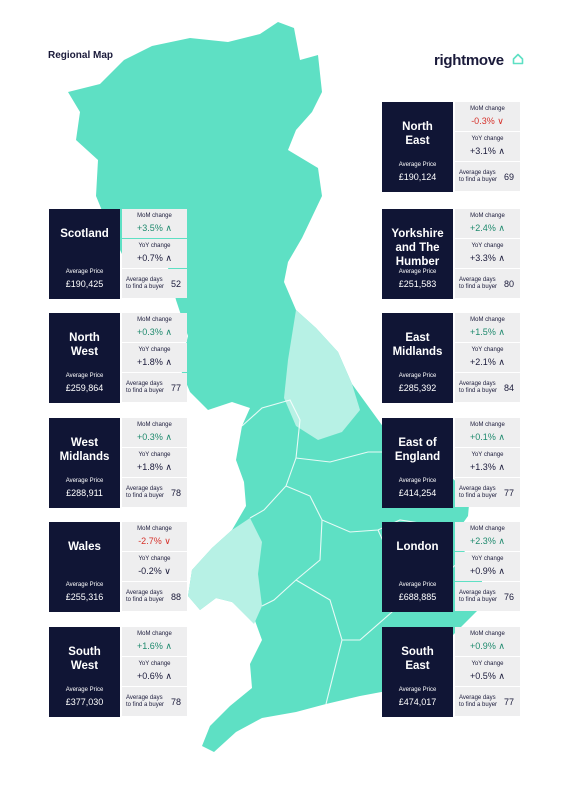 This screenshot has width=569, height=804. I want to click on mom-change-number: +0.9%, so click(483, 646).